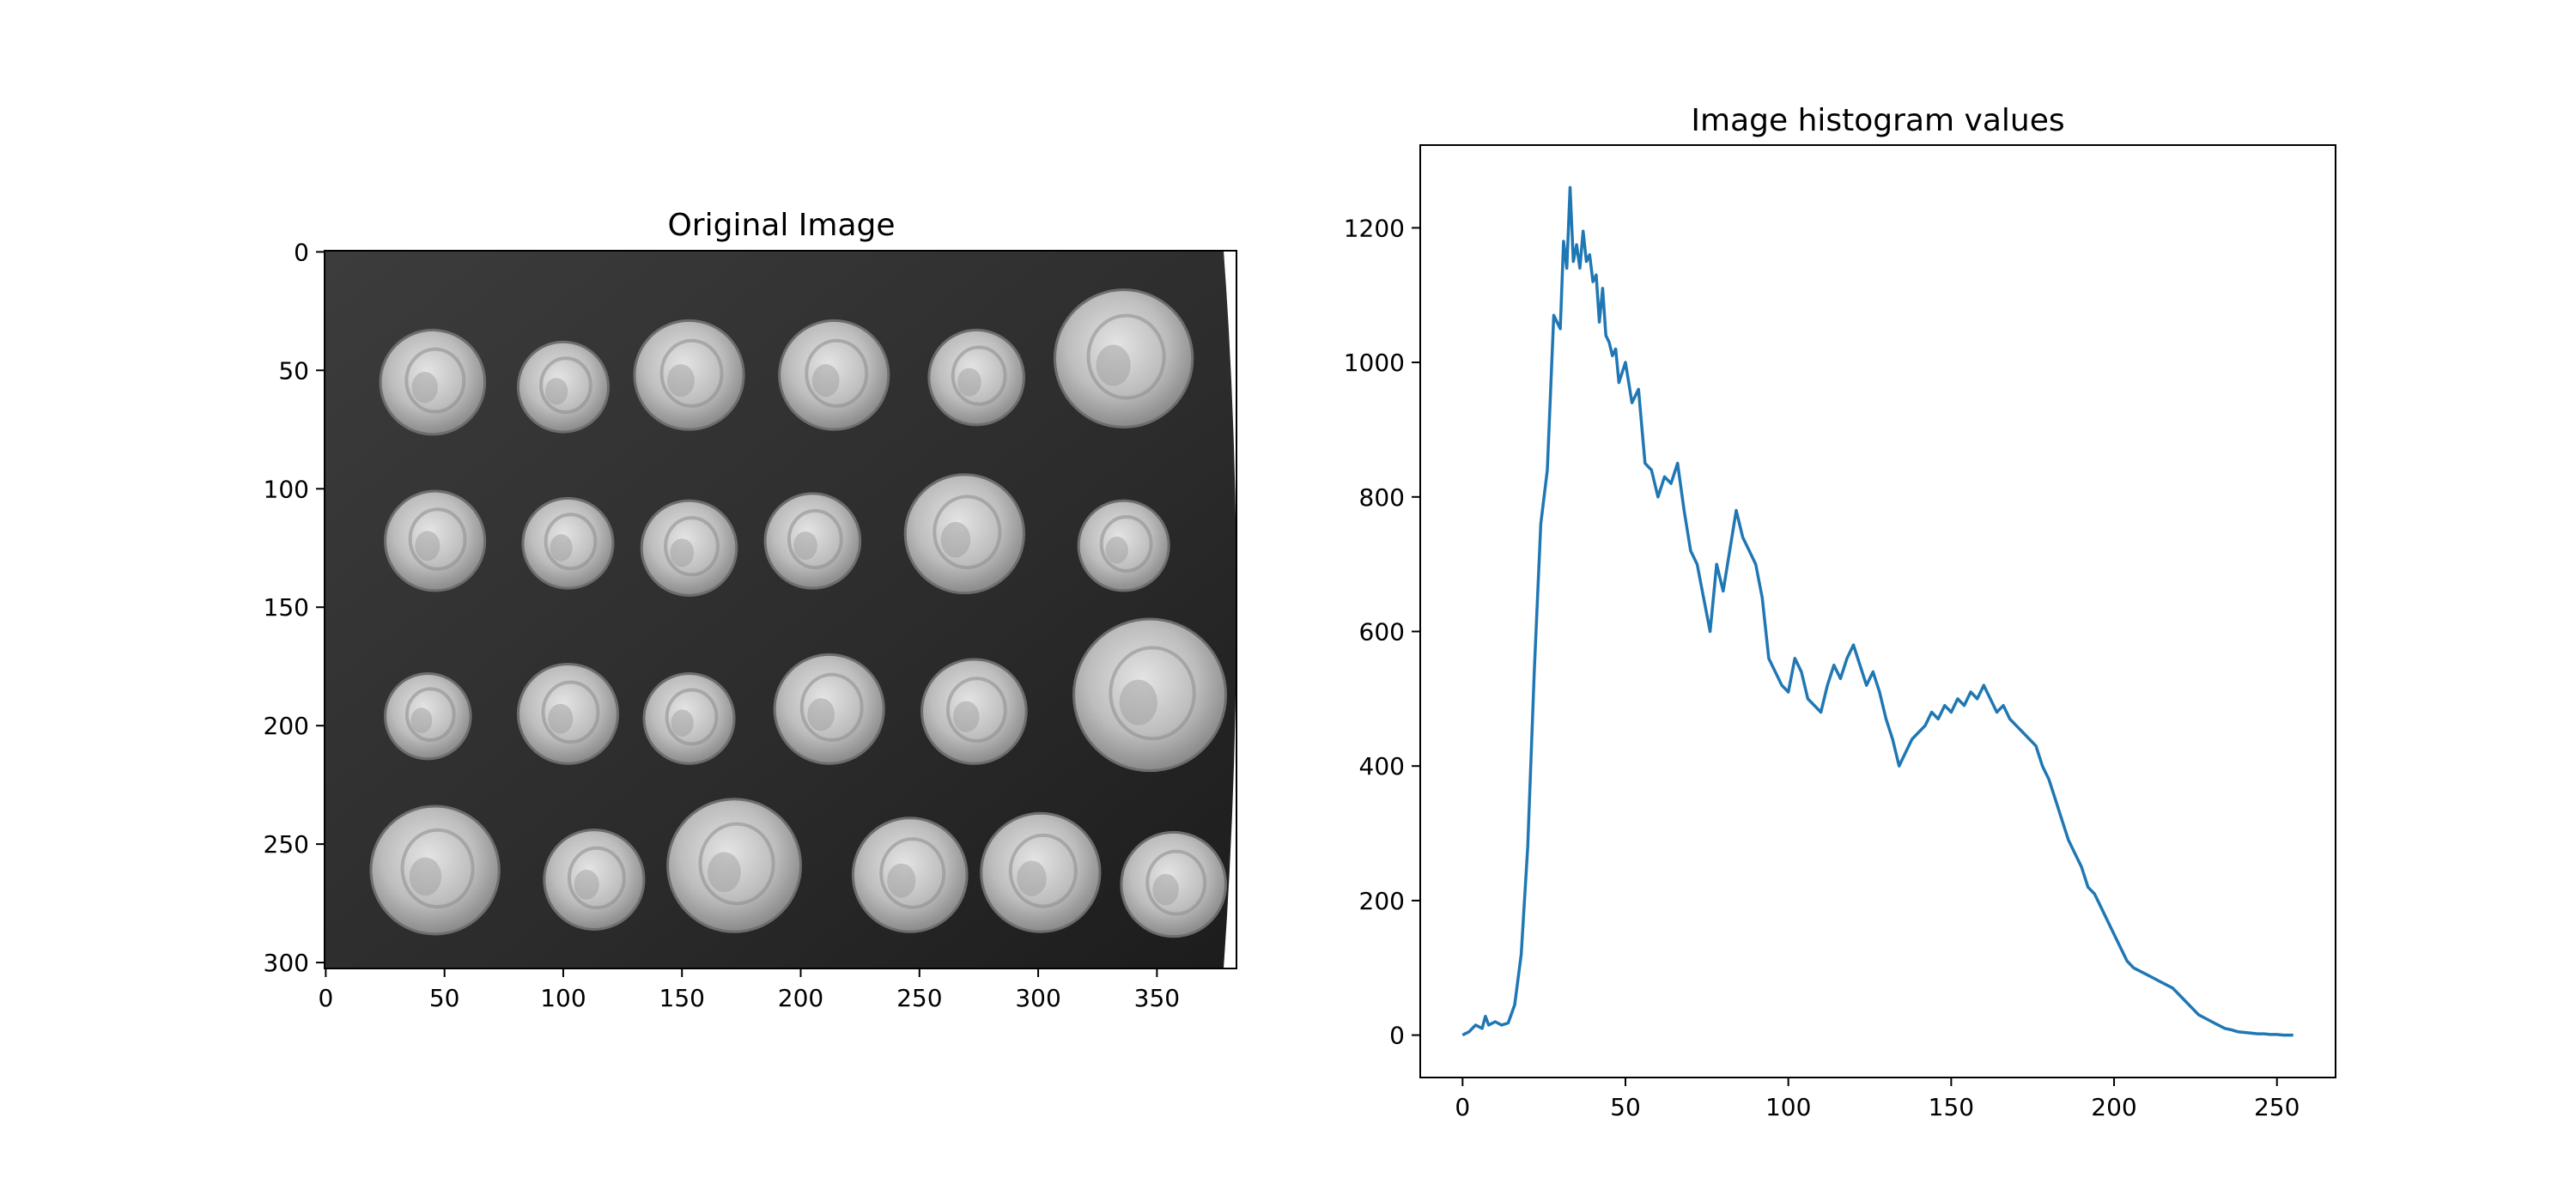 The width and height of the screenshot is (2576, 1202). I want to click on image-x-tick-label: 200, so click(801, 998).